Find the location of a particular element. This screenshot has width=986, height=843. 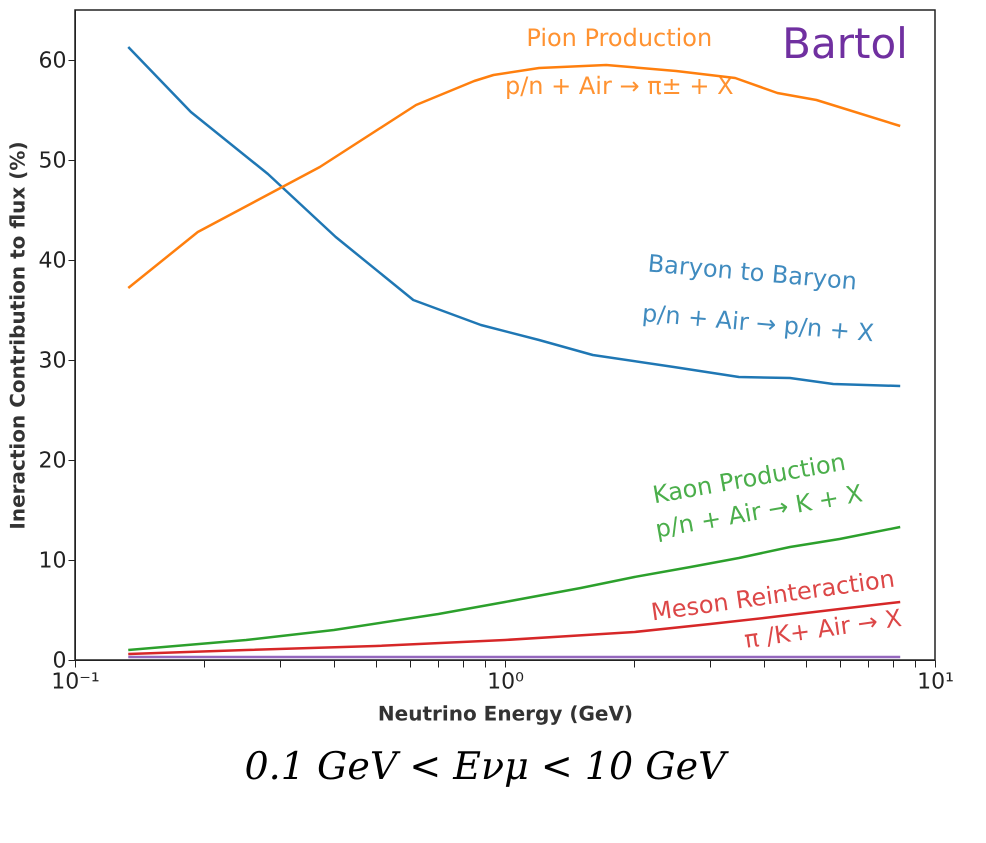

y-tick-label: 40 is located at coordinates (52, 261).